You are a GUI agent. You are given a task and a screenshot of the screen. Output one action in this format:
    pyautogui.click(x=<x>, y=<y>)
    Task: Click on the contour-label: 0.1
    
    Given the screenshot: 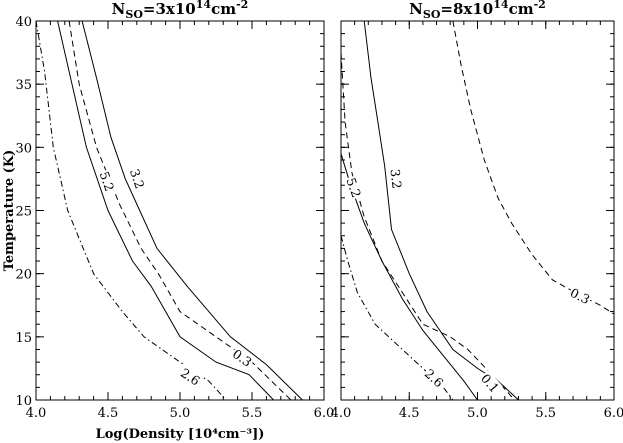 What is the action you would take?
    pyautogui.click(x=490, y=383)
    